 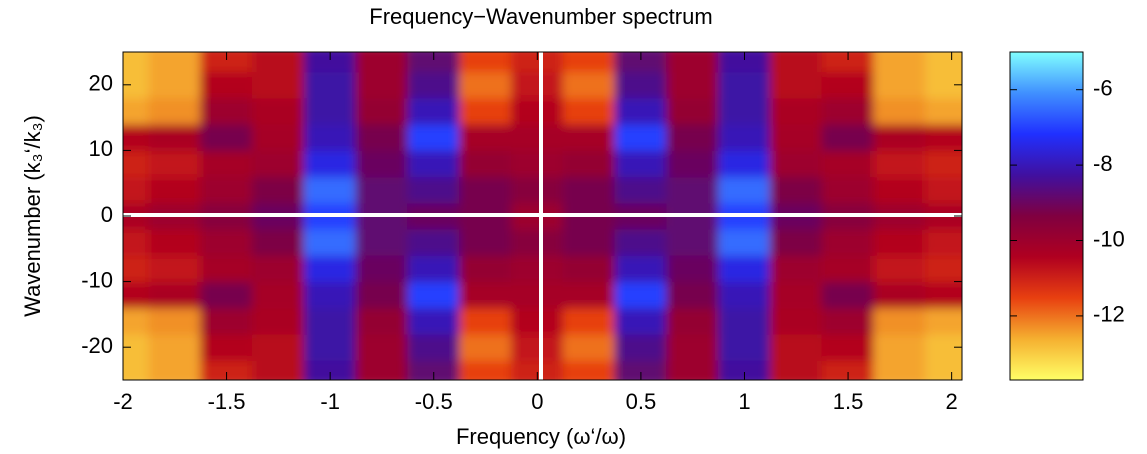 What do you see at coordinates (1103, 88) in the screenshot?
I see `colorbar-tick-label: -6` at bounding box center [1103, 88].